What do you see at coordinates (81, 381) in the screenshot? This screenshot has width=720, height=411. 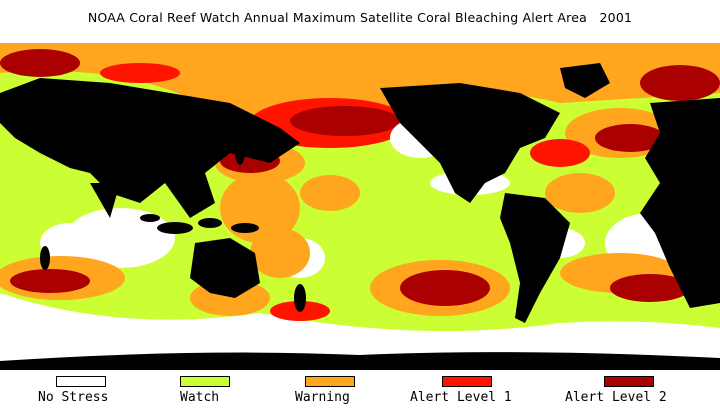 I see `legend-swatch-no-stress` at bounding box center [81, 381].